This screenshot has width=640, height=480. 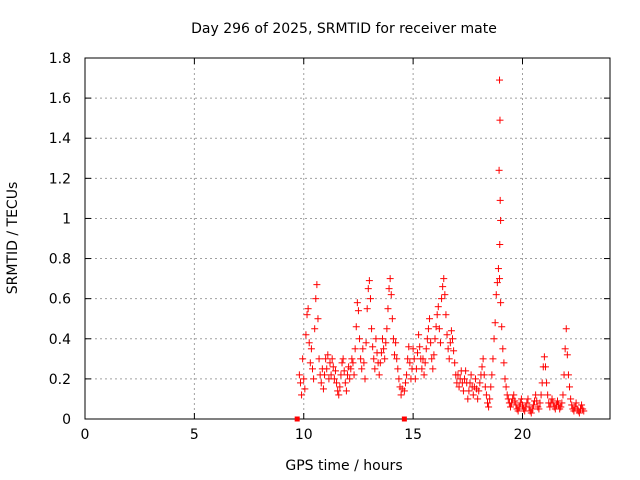 I want to click on y-tick-label: 1, so click(x=66, y=219).